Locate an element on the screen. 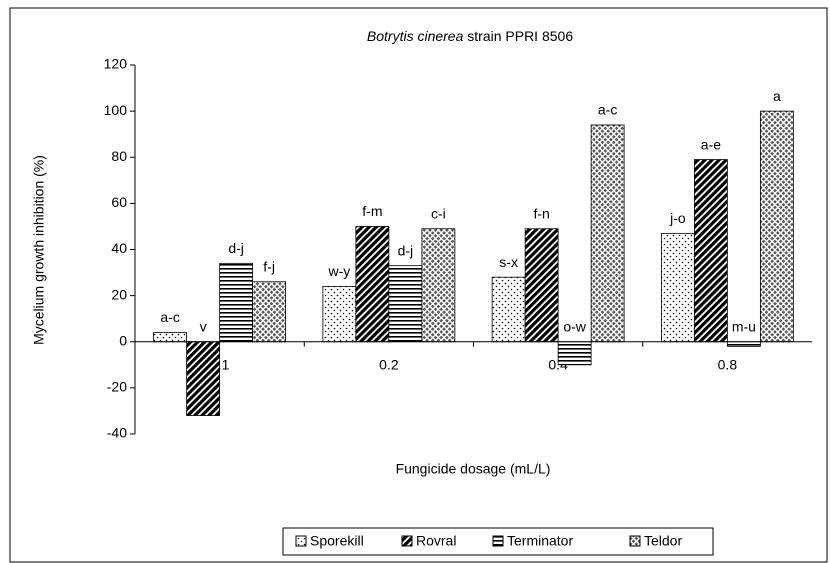 This screenshot has height=563, width=830. data-label: v is located at coordinates (203, 326).